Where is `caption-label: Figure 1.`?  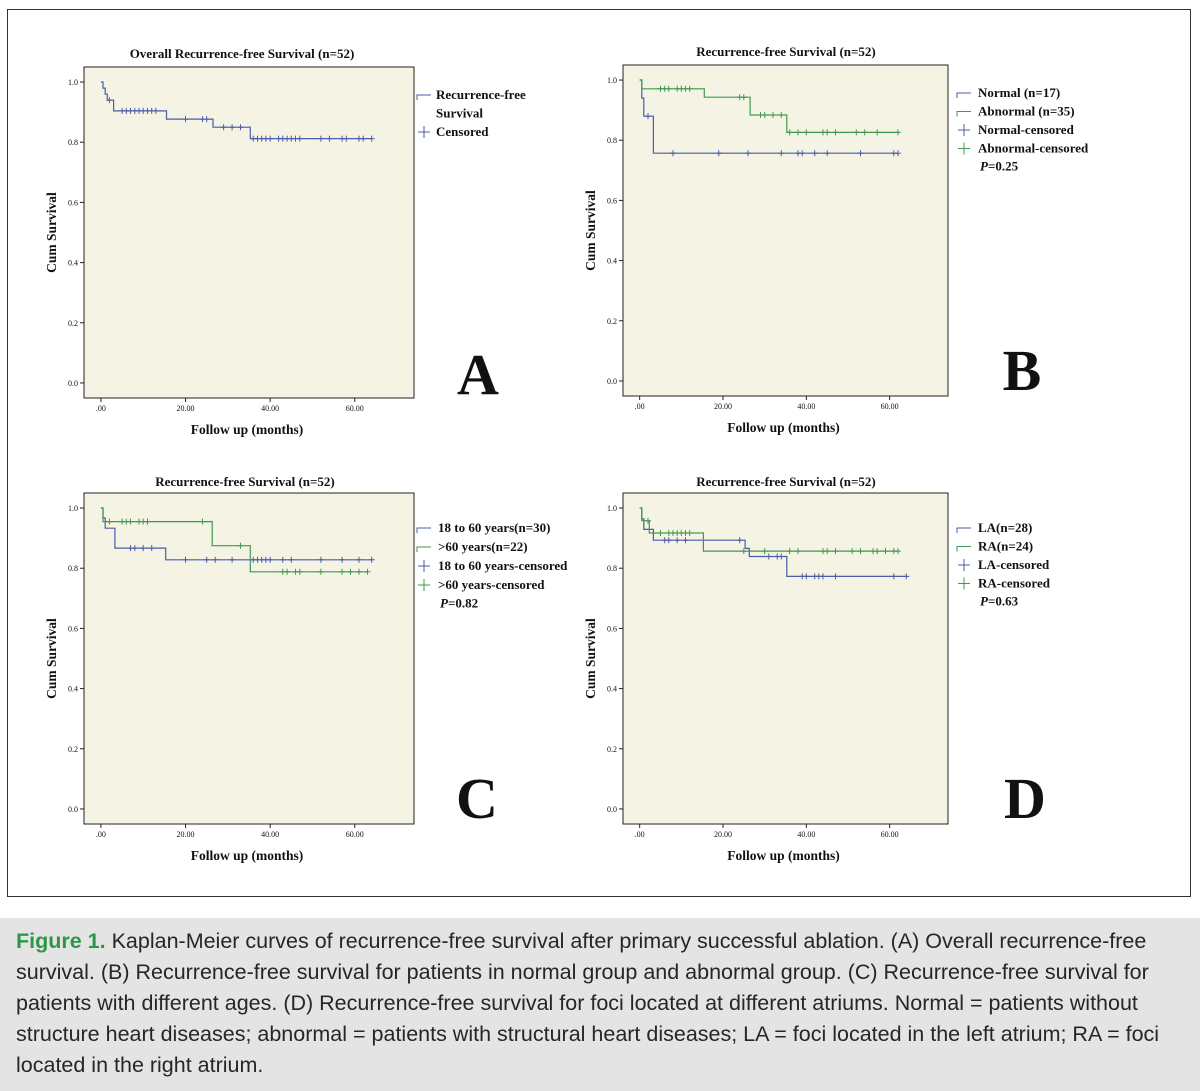 caption-label: Figure 1. is located at coordinates (61, 941).